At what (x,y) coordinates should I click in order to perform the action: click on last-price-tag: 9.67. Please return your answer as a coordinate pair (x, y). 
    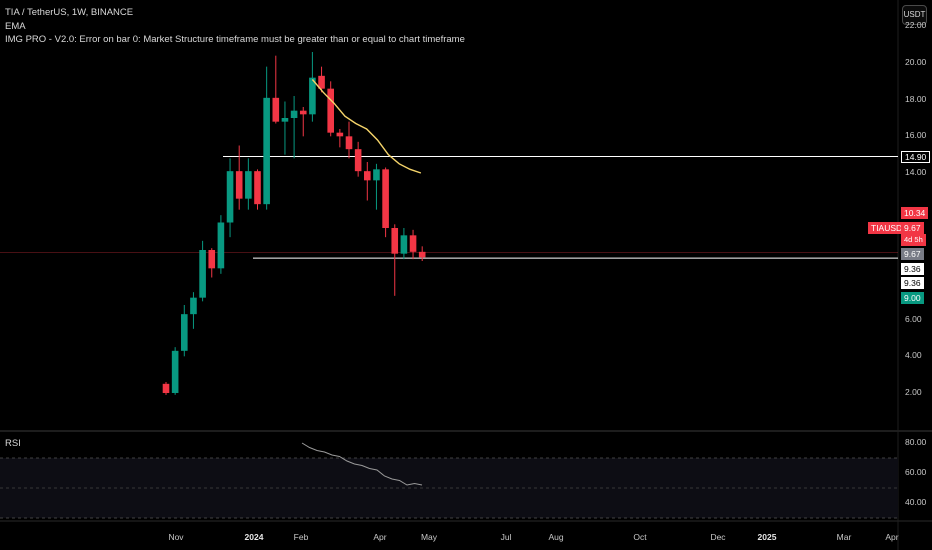
    Looking at the image, I should click on (912, 228).